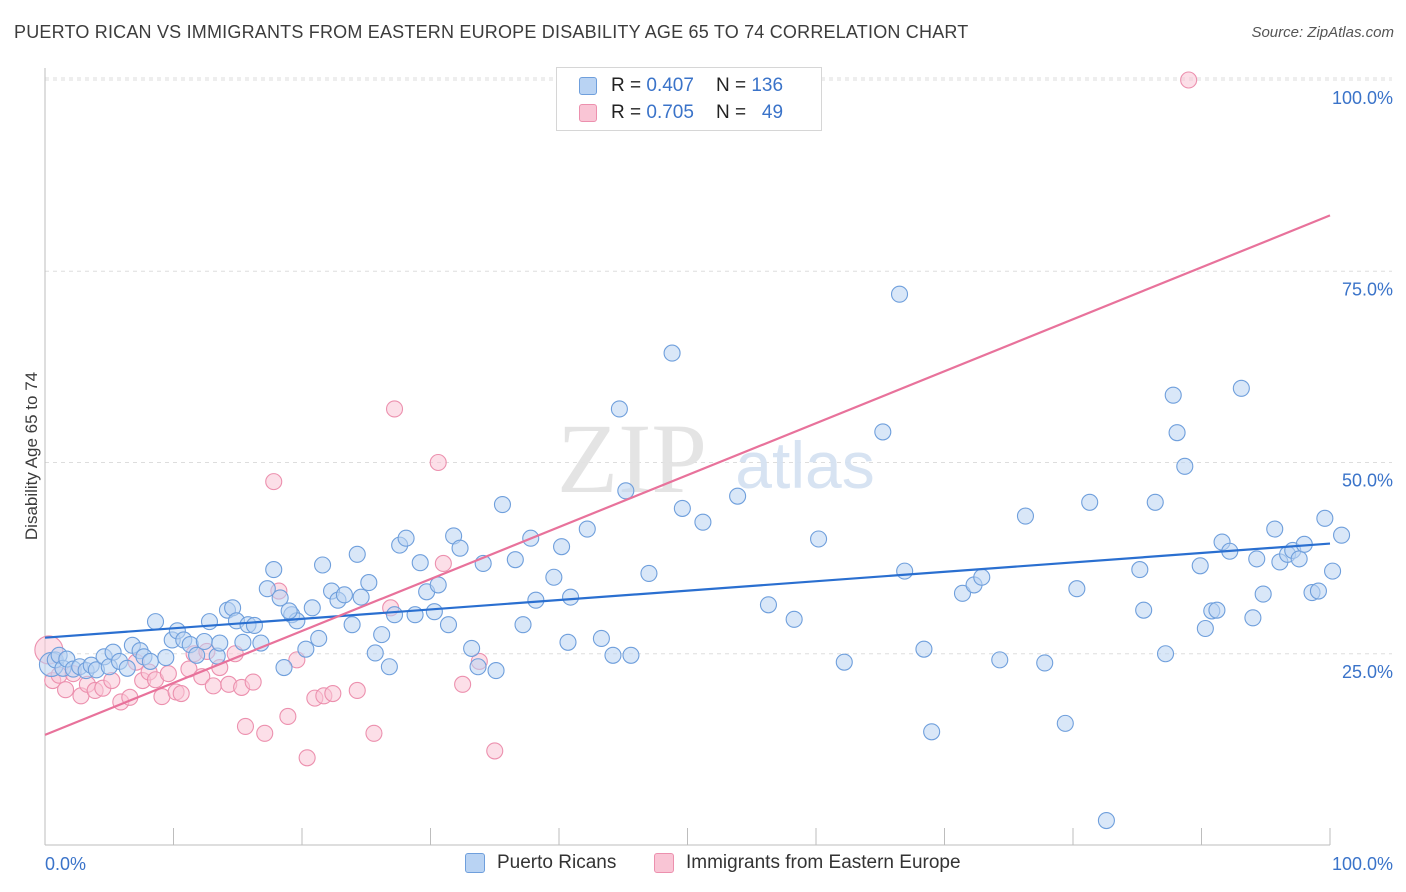  Describe the element at coordinates (626, 112) in the screenshot. I see `legend-r-label: R =` at that location.